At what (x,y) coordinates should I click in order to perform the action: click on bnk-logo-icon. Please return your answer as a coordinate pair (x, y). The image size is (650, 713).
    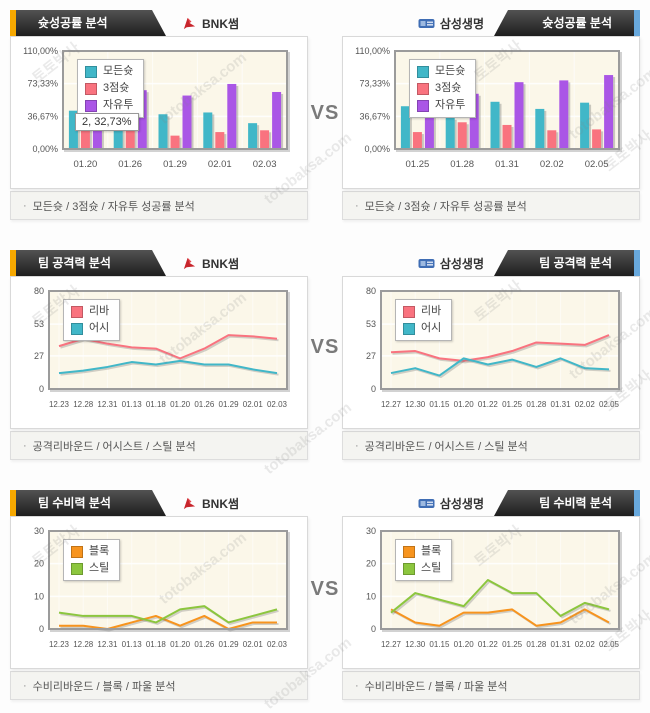
    Looking at the image, I should click on (189, 23).